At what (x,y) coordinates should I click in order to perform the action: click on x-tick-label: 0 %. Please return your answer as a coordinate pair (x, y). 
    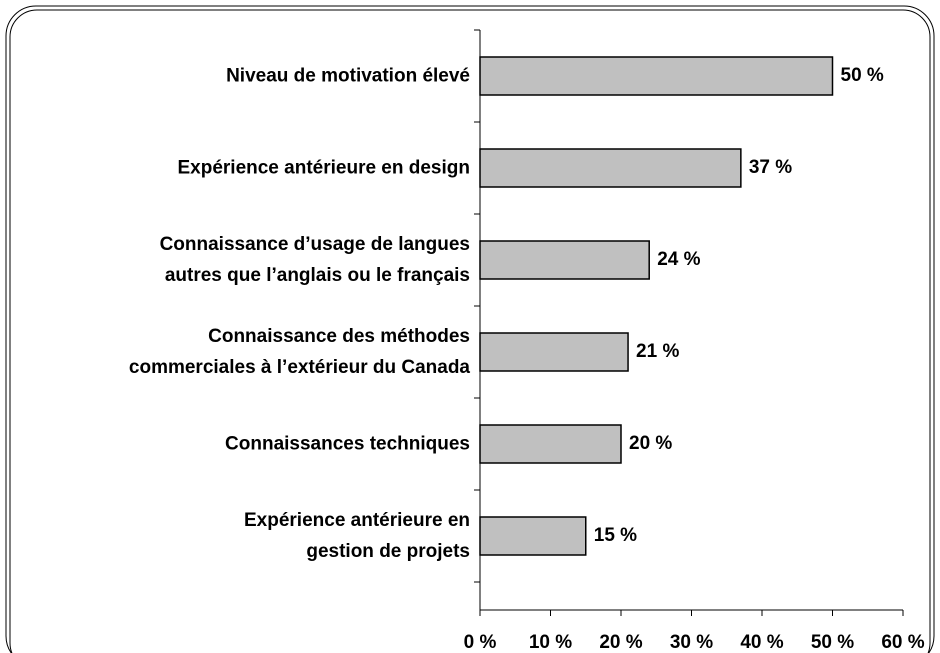
    Looking at the image, I should click on (480, 642).